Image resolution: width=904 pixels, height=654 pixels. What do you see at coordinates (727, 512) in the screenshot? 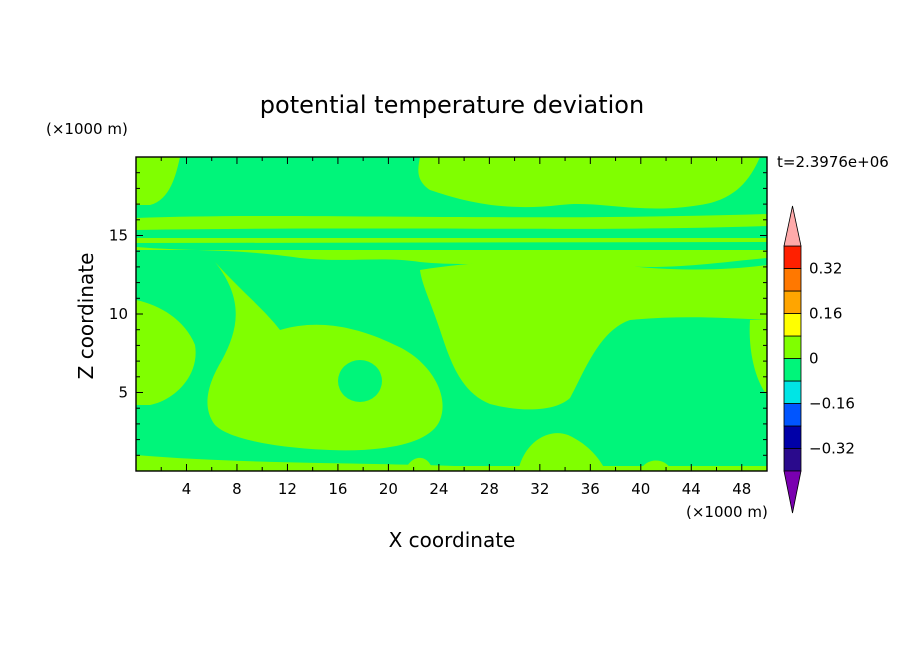
I see `x-axis-unit: (×1000 m)` at bounding box center [727, 512].